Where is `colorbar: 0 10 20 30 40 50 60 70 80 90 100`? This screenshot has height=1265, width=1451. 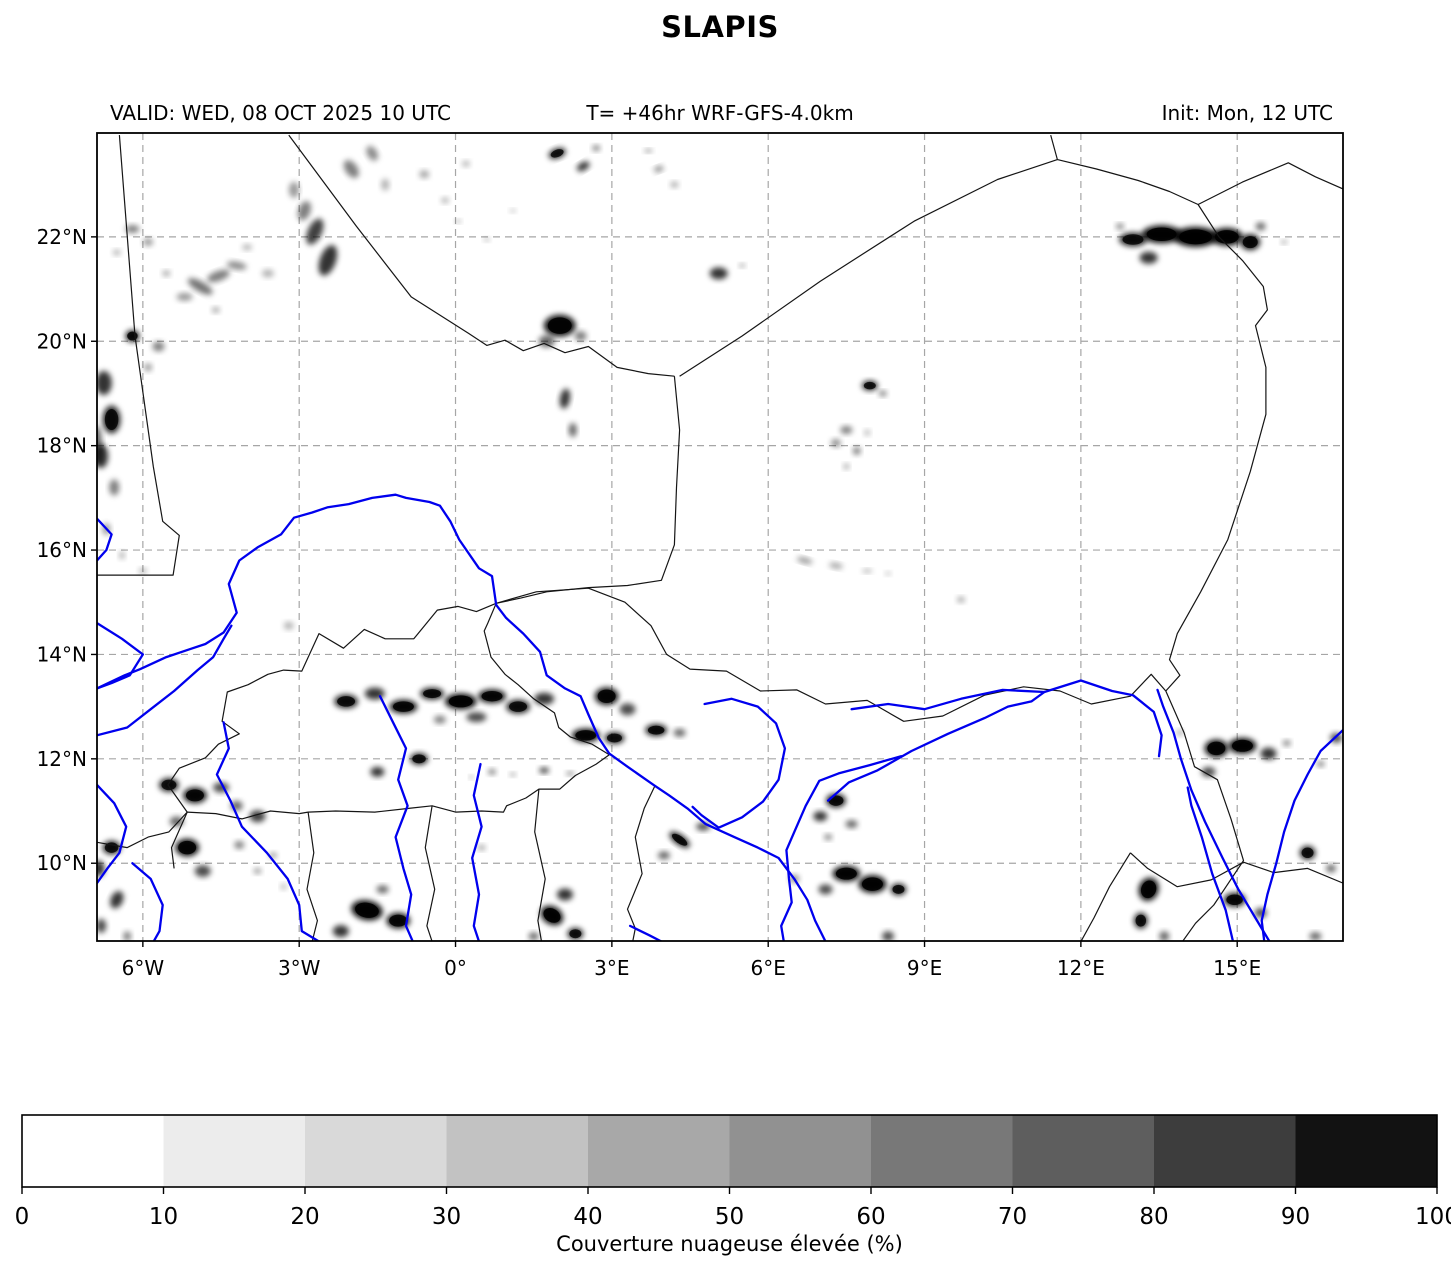
colorbar: 0 10 20 30 40 50 60 70 80 90 100 is located at coordinates (733, 1172).